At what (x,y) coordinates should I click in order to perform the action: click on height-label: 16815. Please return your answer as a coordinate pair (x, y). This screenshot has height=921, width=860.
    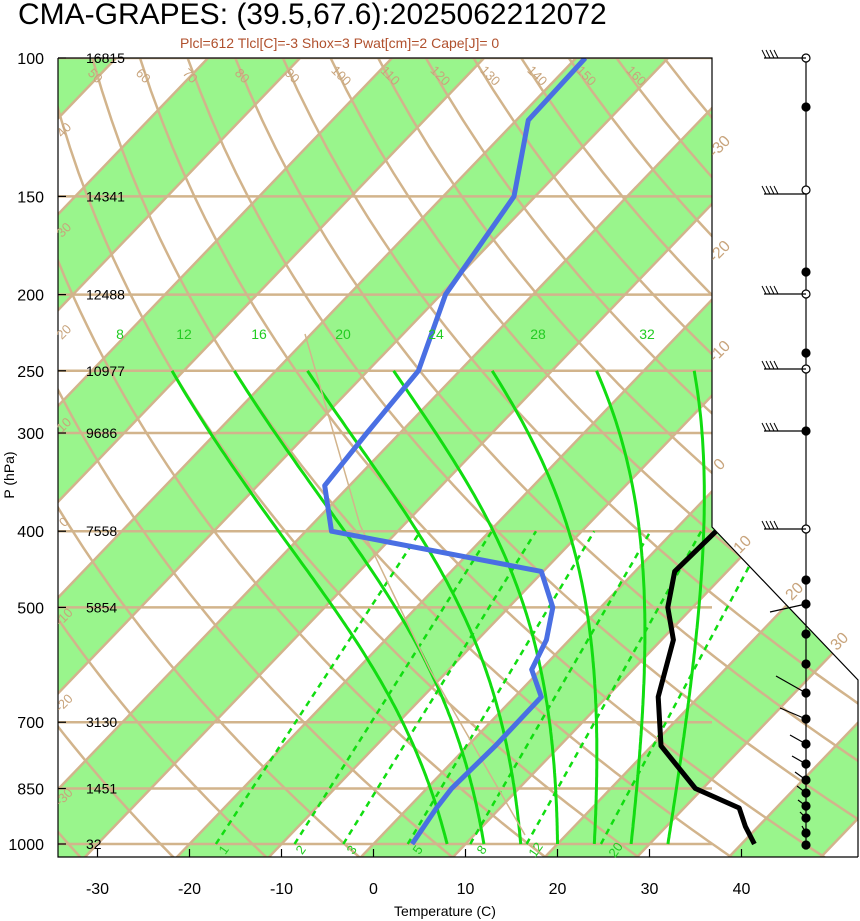
    Looking at the image, I should click on (105, 58).